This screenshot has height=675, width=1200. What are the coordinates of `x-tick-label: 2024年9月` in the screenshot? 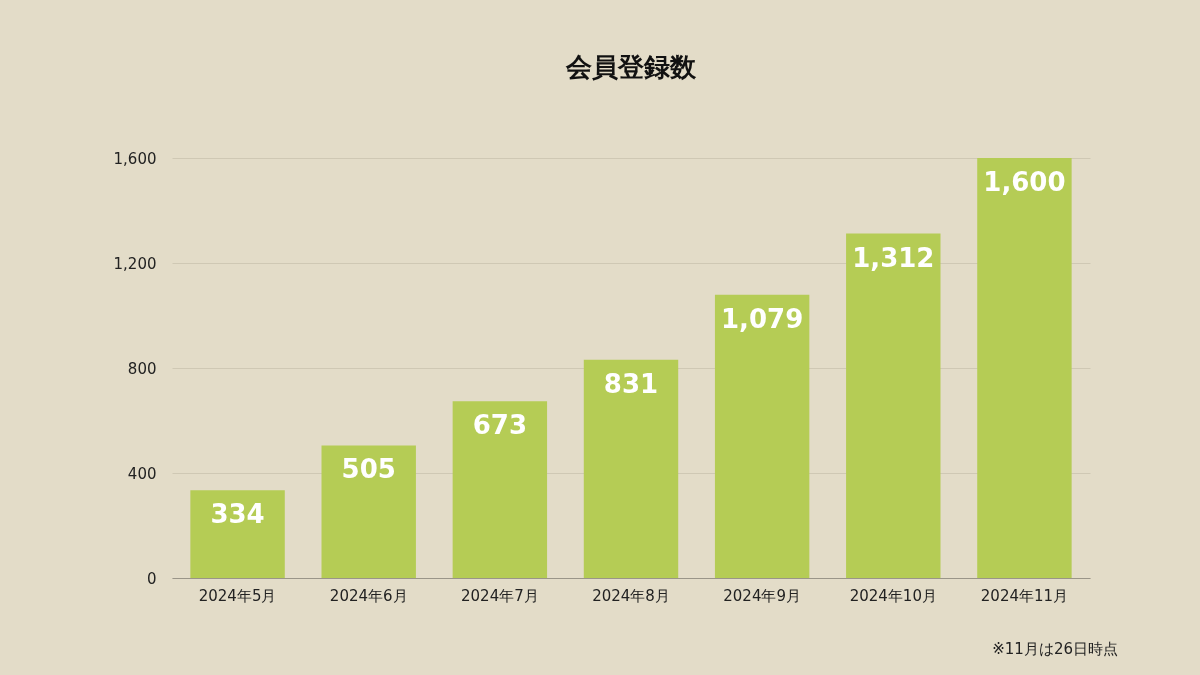 It's located at (762, 595).